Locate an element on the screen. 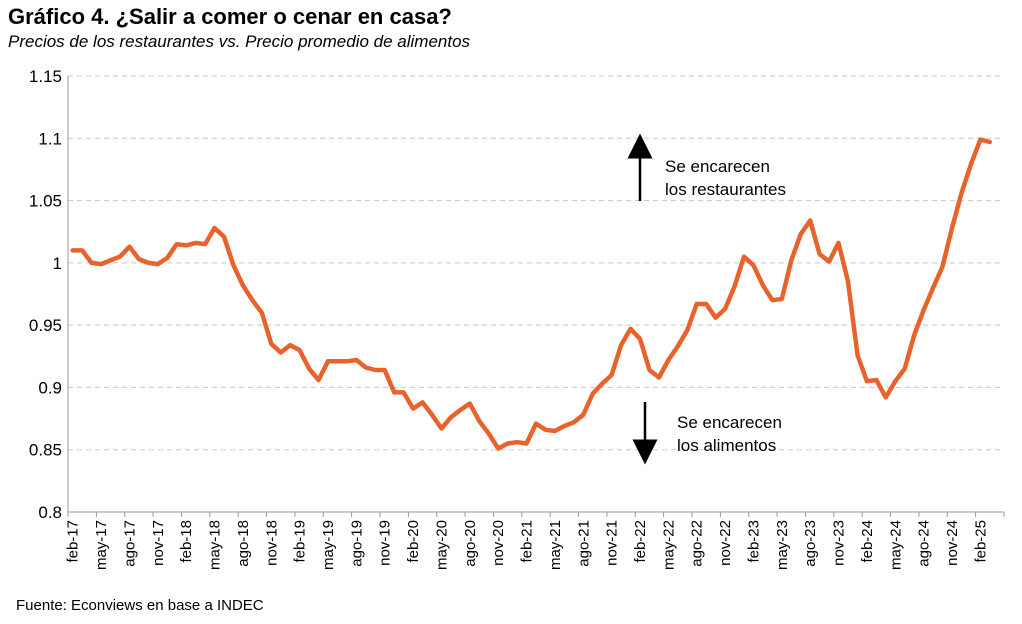  x-tick-label: ago-21 is located at coordinates (583, 543).